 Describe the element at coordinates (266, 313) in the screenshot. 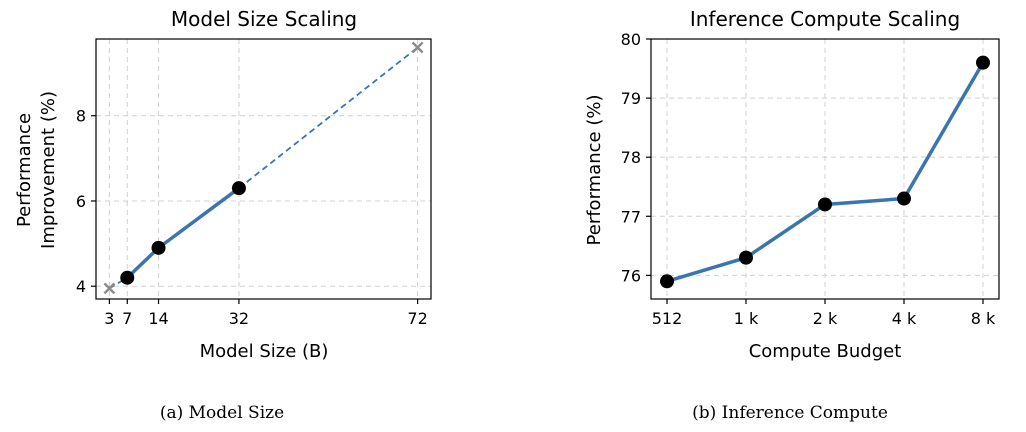

I see `x-ticks: 3 7 14 32 72` at that location.